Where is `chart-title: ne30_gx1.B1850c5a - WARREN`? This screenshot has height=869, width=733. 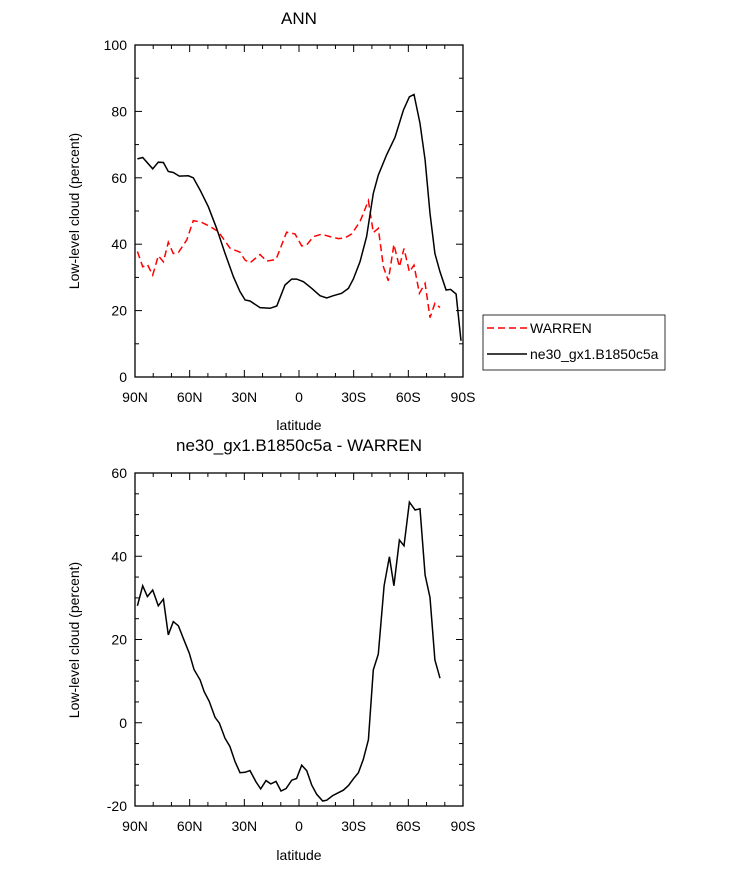
chart-title: ne30_gx1.B1850c5a - WARREN is located at coordinates (299, 445).